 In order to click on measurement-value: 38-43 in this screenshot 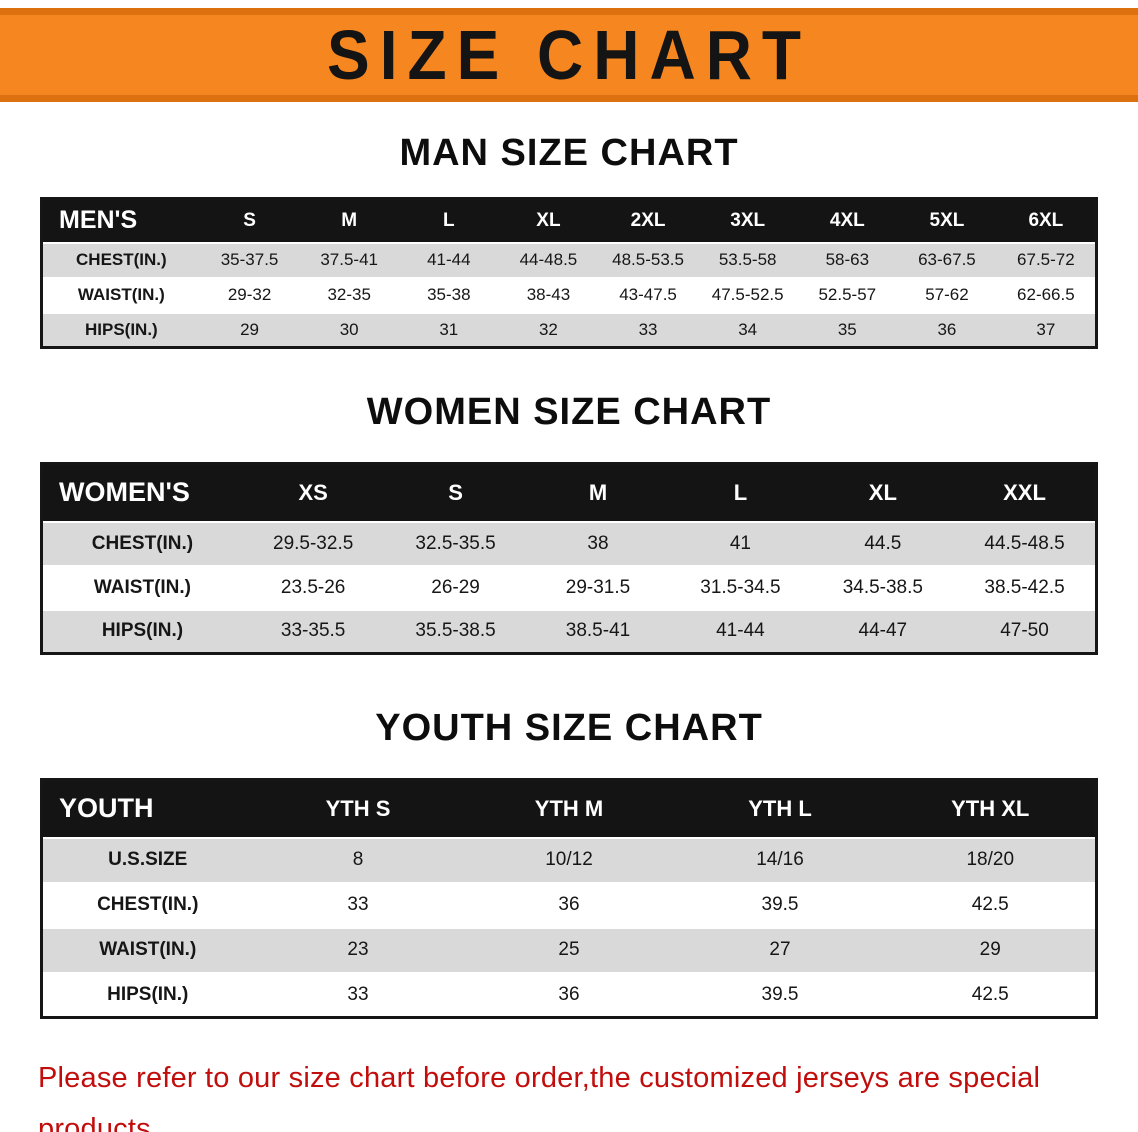, I will do `click(548, 295)`.